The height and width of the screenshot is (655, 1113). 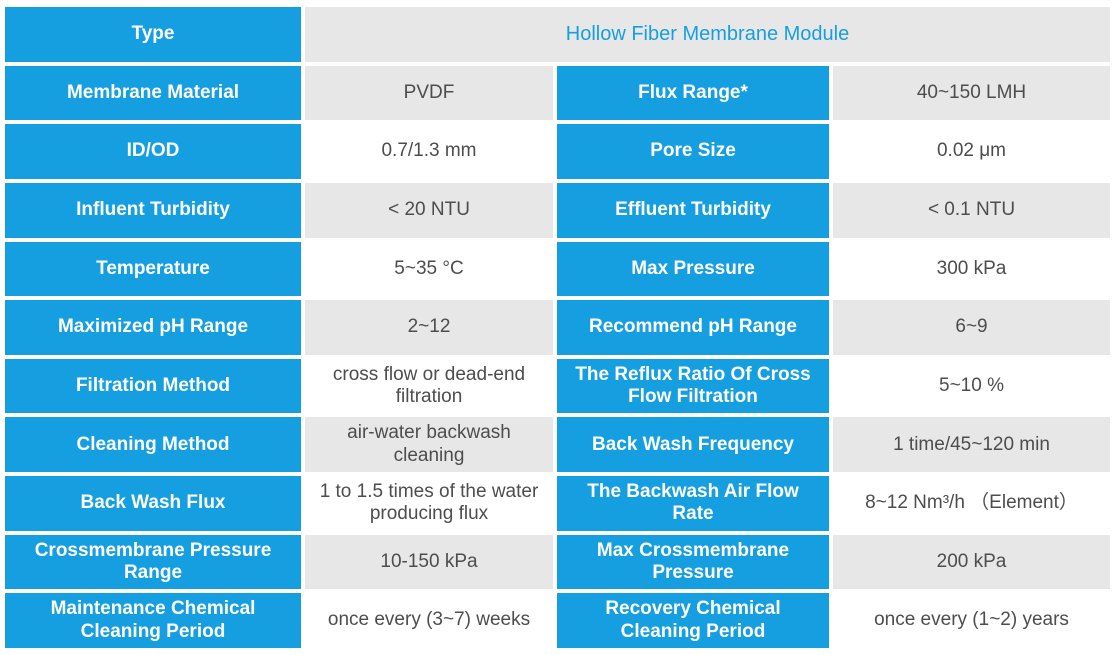 What do you see at coordinates (971, 503) in the screenshot?
I see `spec-value-backwash-air-flow-rate: 8~12 Nm³/h （Element）` at bounding box center [971, 503].